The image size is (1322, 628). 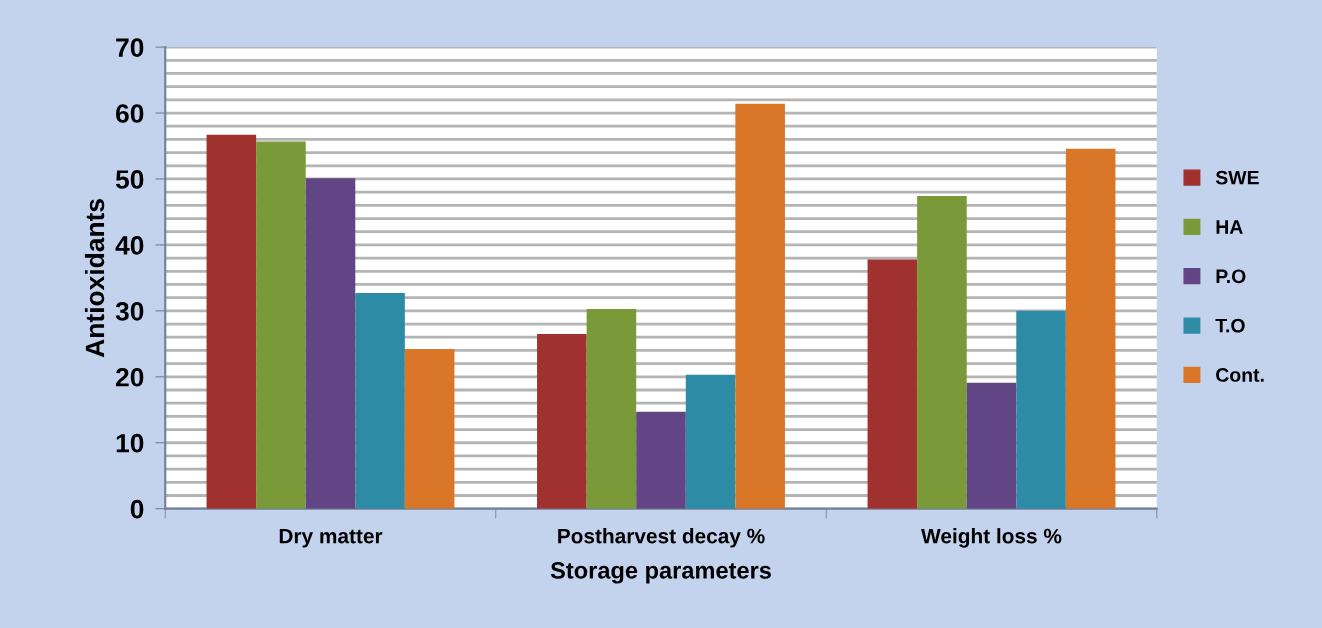 I want to click on y-tick-label: 70, so click(x=130, y=47).